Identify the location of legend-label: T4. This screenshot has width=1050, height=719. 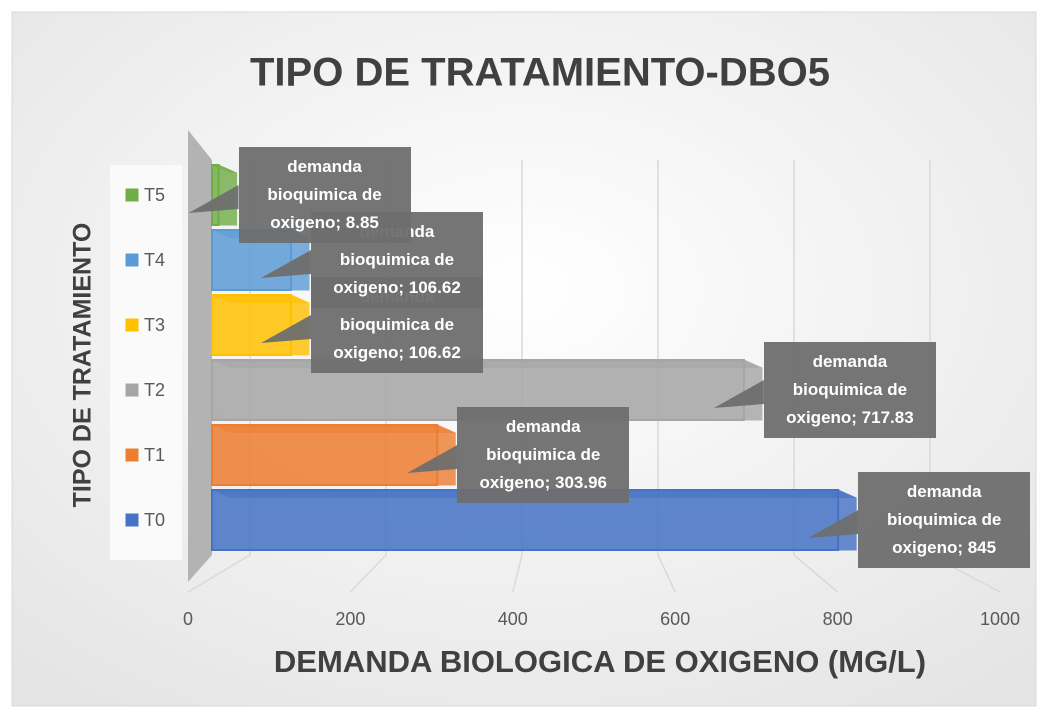
(154, 260).